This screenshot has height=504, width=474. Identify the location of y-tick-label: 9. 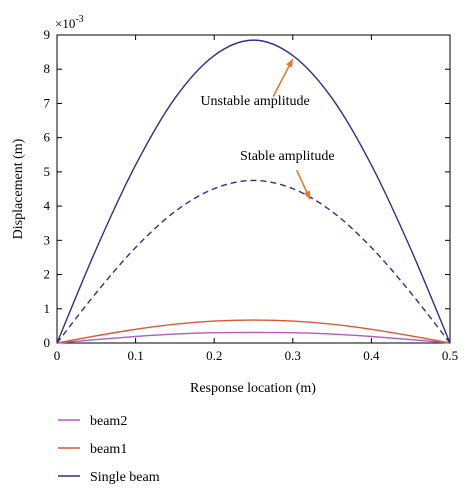
(47, 34).